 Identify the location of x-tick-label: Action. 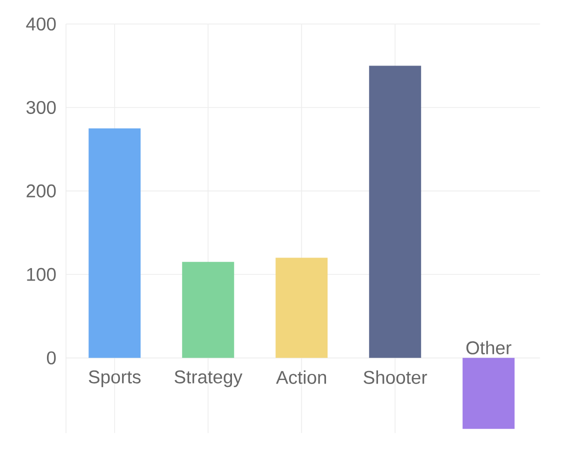
(301, 377).